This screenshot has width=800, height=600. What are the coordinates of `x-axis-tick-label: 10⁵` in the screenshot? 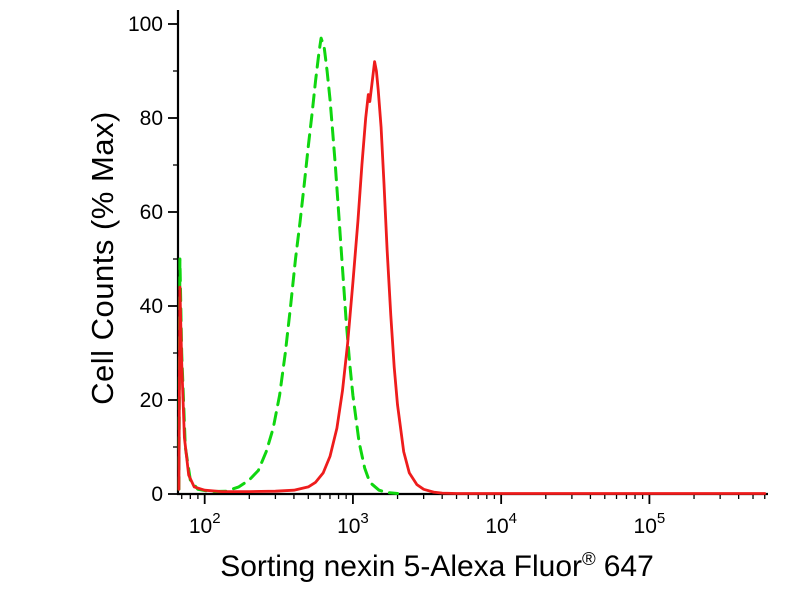 It's located at (650, 524).